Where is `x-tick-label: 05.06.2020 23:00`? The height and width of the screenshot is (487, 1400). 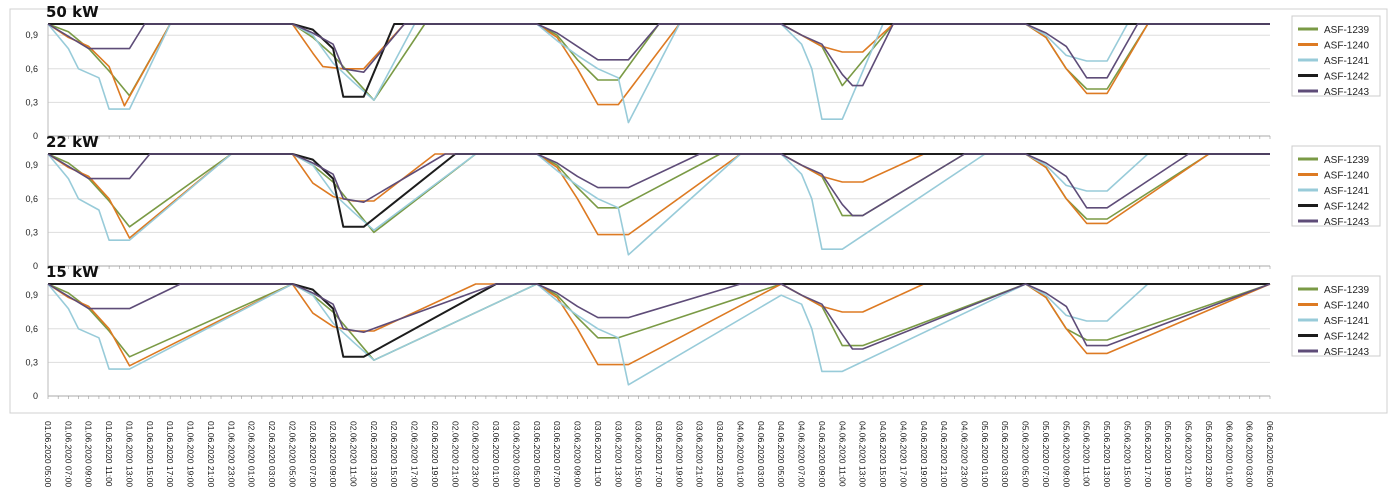
x-tick-label: 05.06.2020 23:00 is located at coordinates (1209, 454).